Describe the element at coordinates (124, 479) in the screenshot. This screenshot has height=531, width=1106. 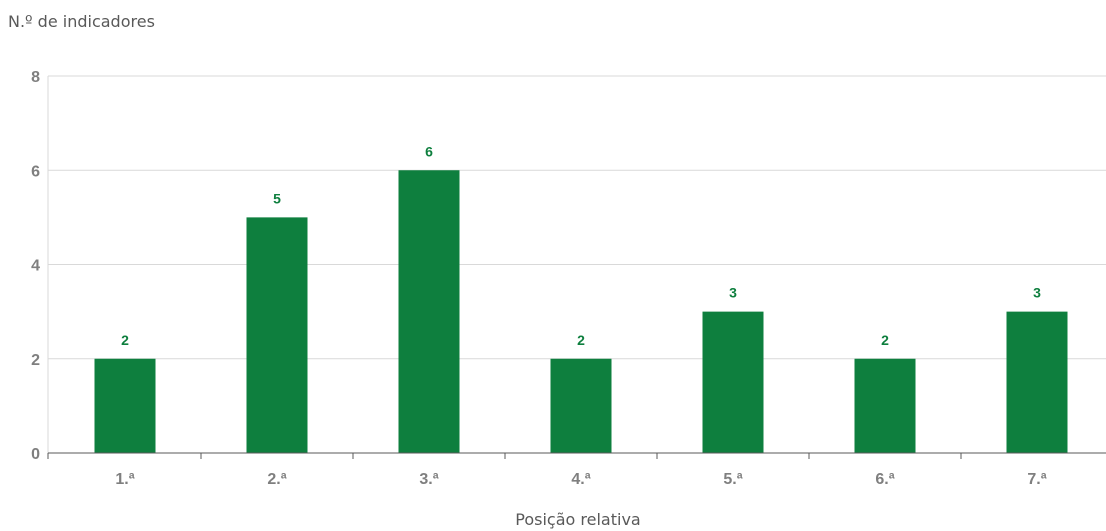
I see `x-tick-label: 1.ª` at that location.